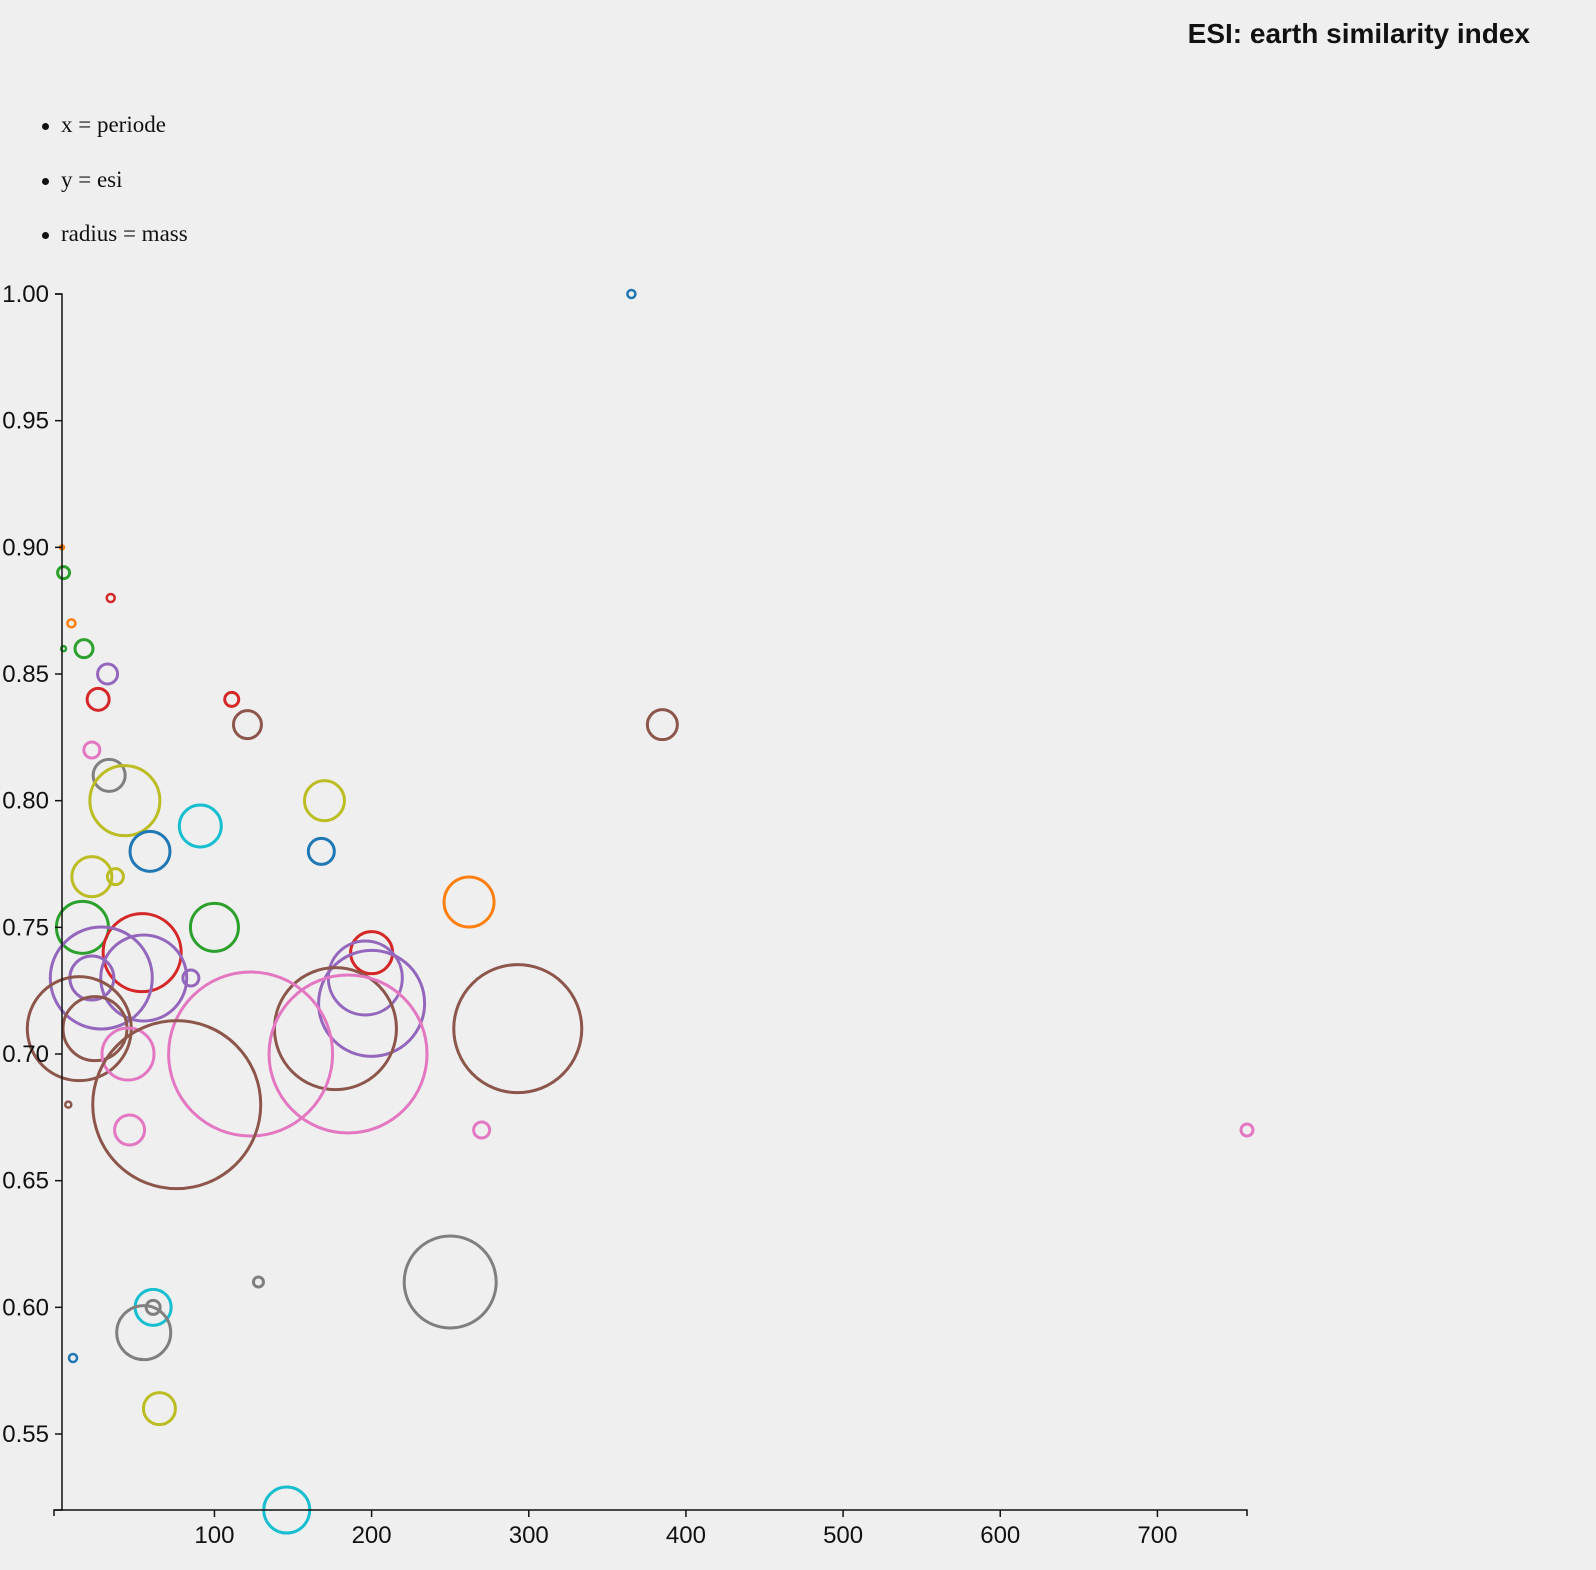 The image size is (1596, 1570). What do you see at coordinates (1157, 1535) in the screenshot?
I see `x-tick-label: 700` at bounding box center [1157, 1535].